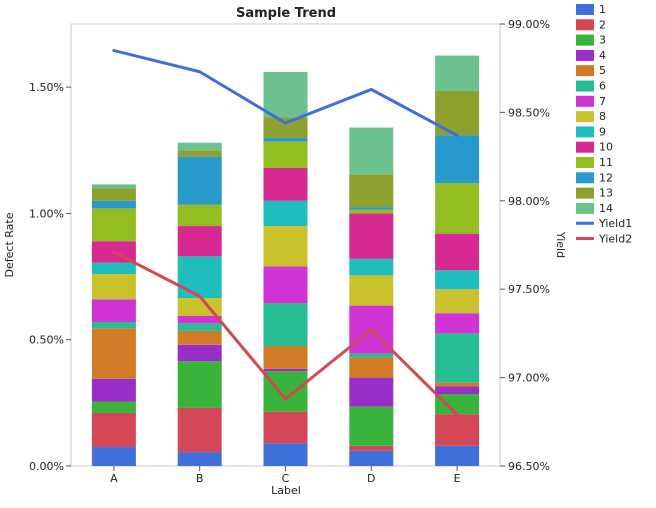  I want to click on bar-segment-8-A, so click(113, 287).